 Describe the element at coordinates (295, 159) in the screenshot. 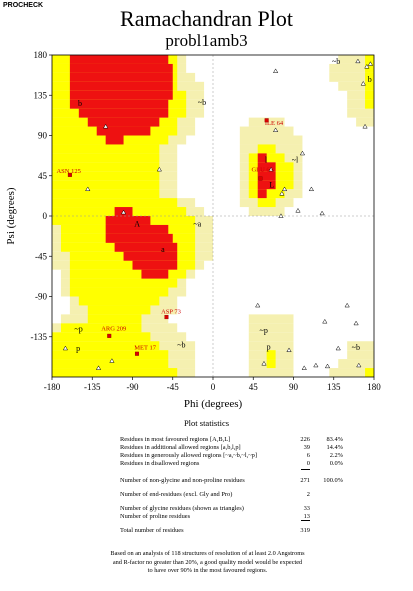

I see `region-label: ~l` at that location.